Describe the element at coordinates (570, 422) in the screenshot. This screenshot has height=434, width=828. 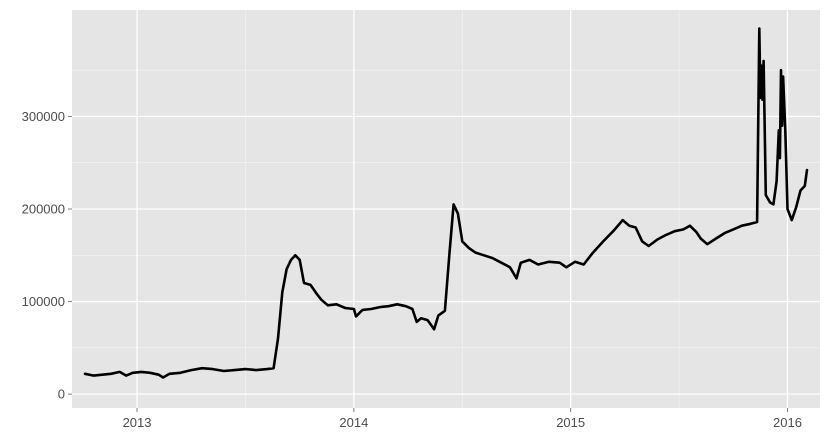
I see `x-tick-label: 2015` at that location.